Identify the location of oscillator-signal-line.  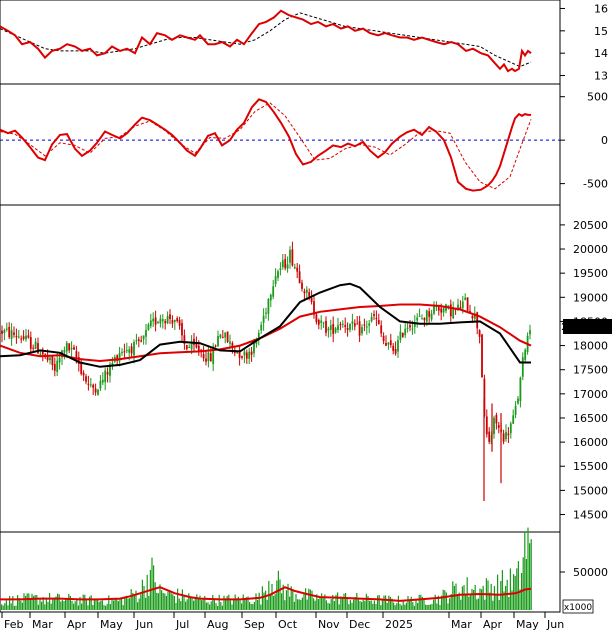
(266, 146).